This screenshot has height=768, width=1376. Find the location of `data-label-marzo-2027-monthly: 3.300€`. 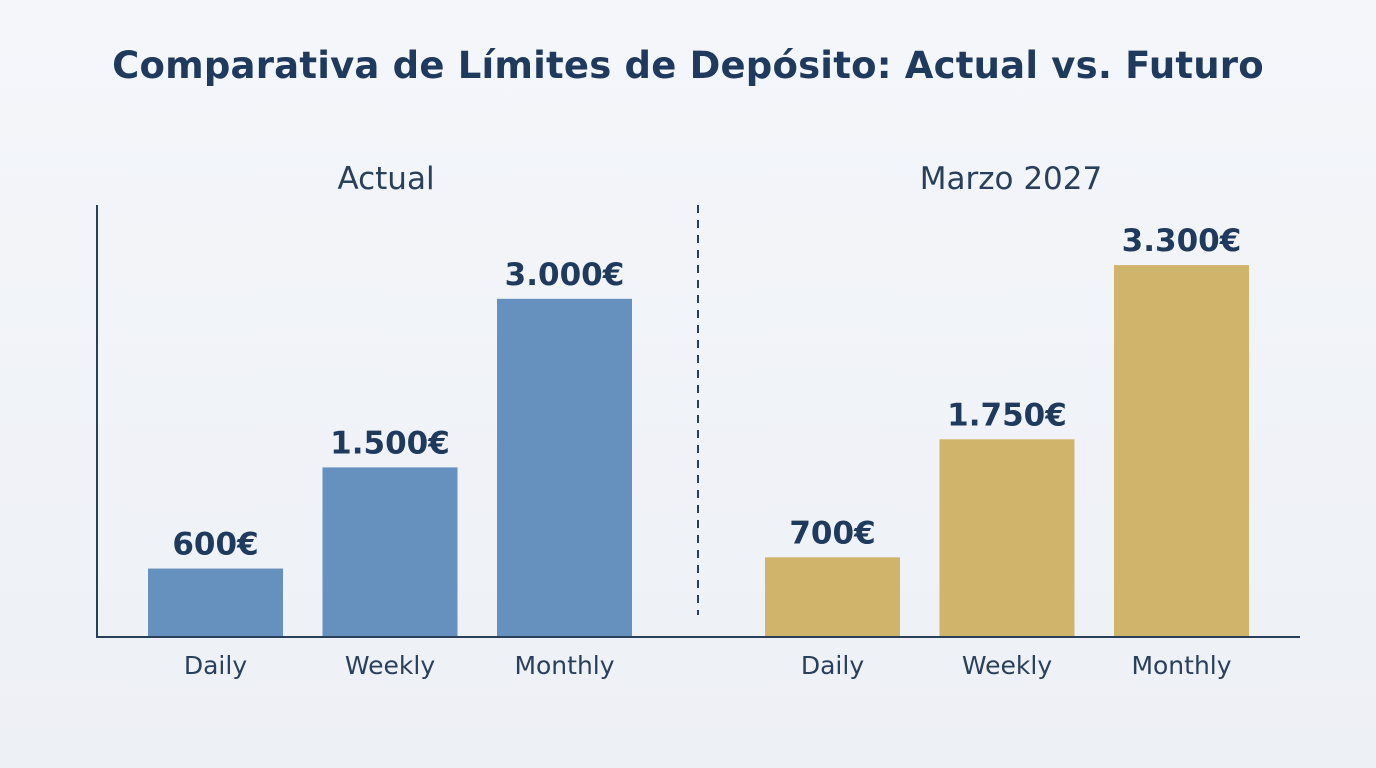

data-label-marzo-2027-monthly: 3.300€ is located at coordinates (1182, 241).